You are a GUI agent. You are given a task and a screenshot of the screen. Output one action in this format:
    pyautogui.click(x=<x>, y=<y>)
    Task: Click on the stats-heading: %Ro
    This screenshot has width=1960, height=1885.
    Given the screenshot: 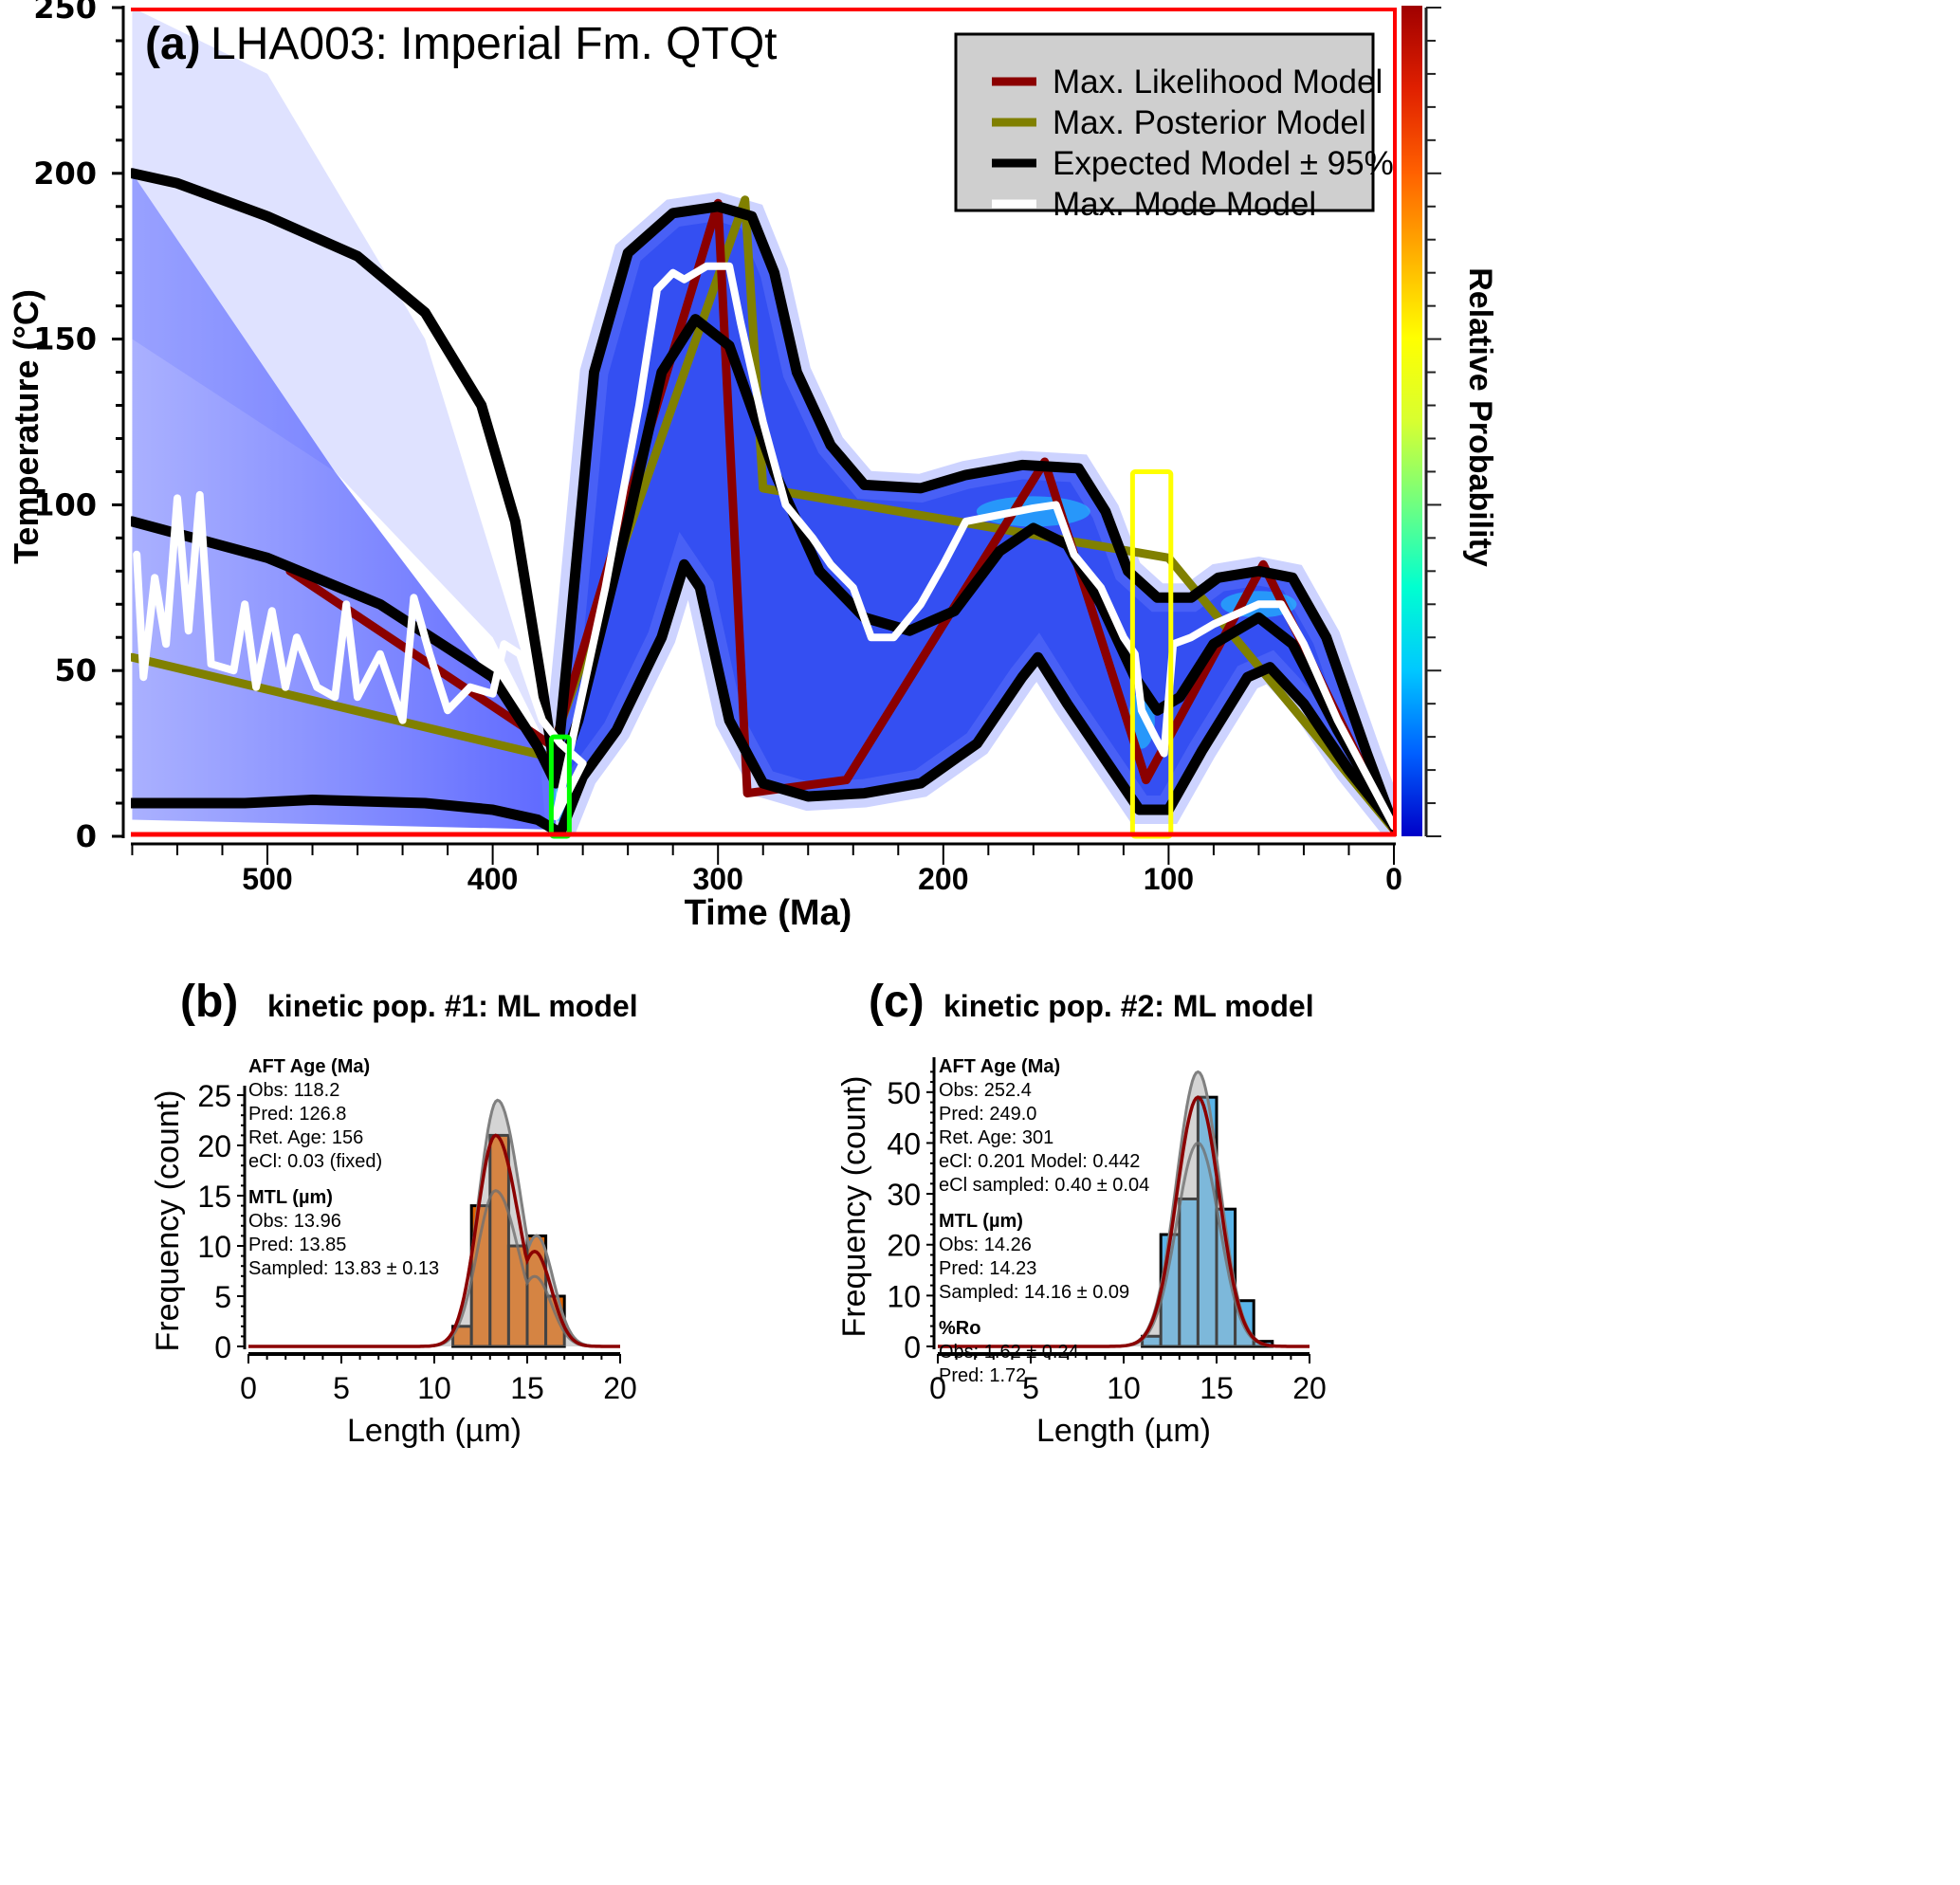 What is the action you would take?
    pyautogui.click(x=959, y=1328)
    